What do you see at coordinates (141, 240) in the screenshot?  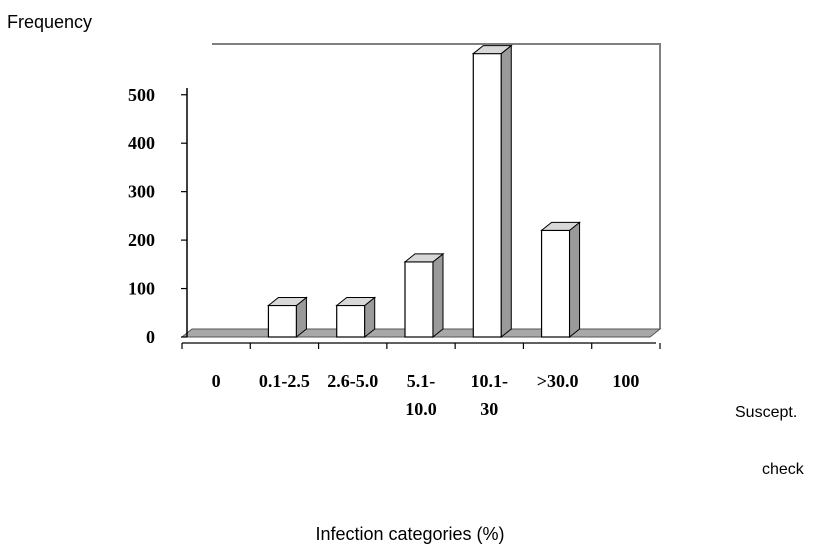 I see `y-tick-label: 200` at bounding box center [141, 240].